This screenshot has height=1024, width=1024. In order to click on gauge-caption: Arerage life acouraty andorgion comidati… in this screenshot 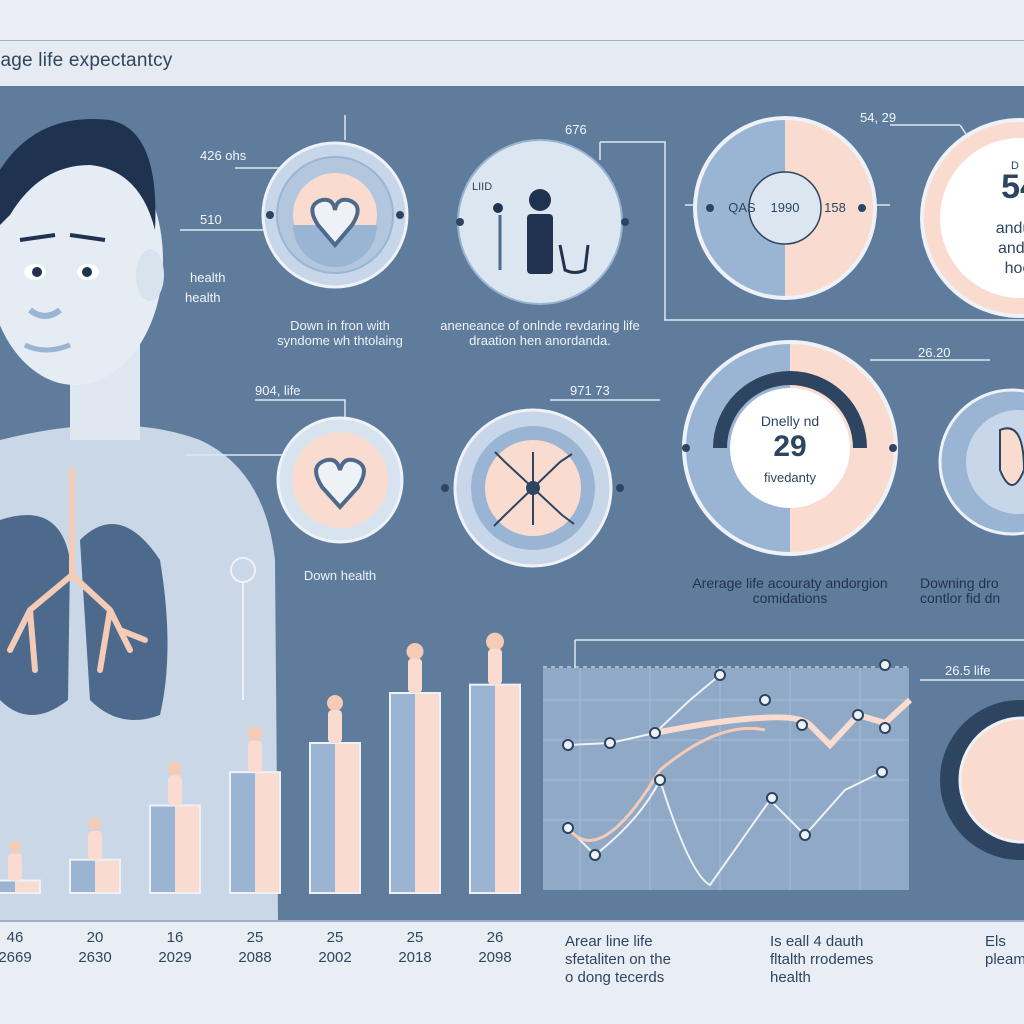, I will do `click(790, 590)`.